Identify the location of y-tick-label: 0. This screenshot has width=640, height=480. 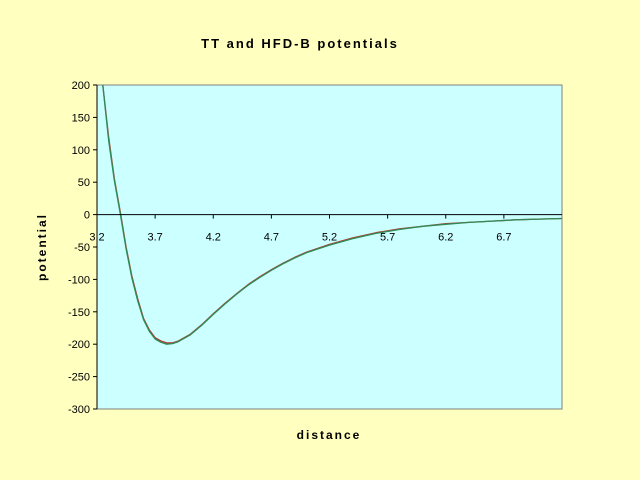
(87, 216).